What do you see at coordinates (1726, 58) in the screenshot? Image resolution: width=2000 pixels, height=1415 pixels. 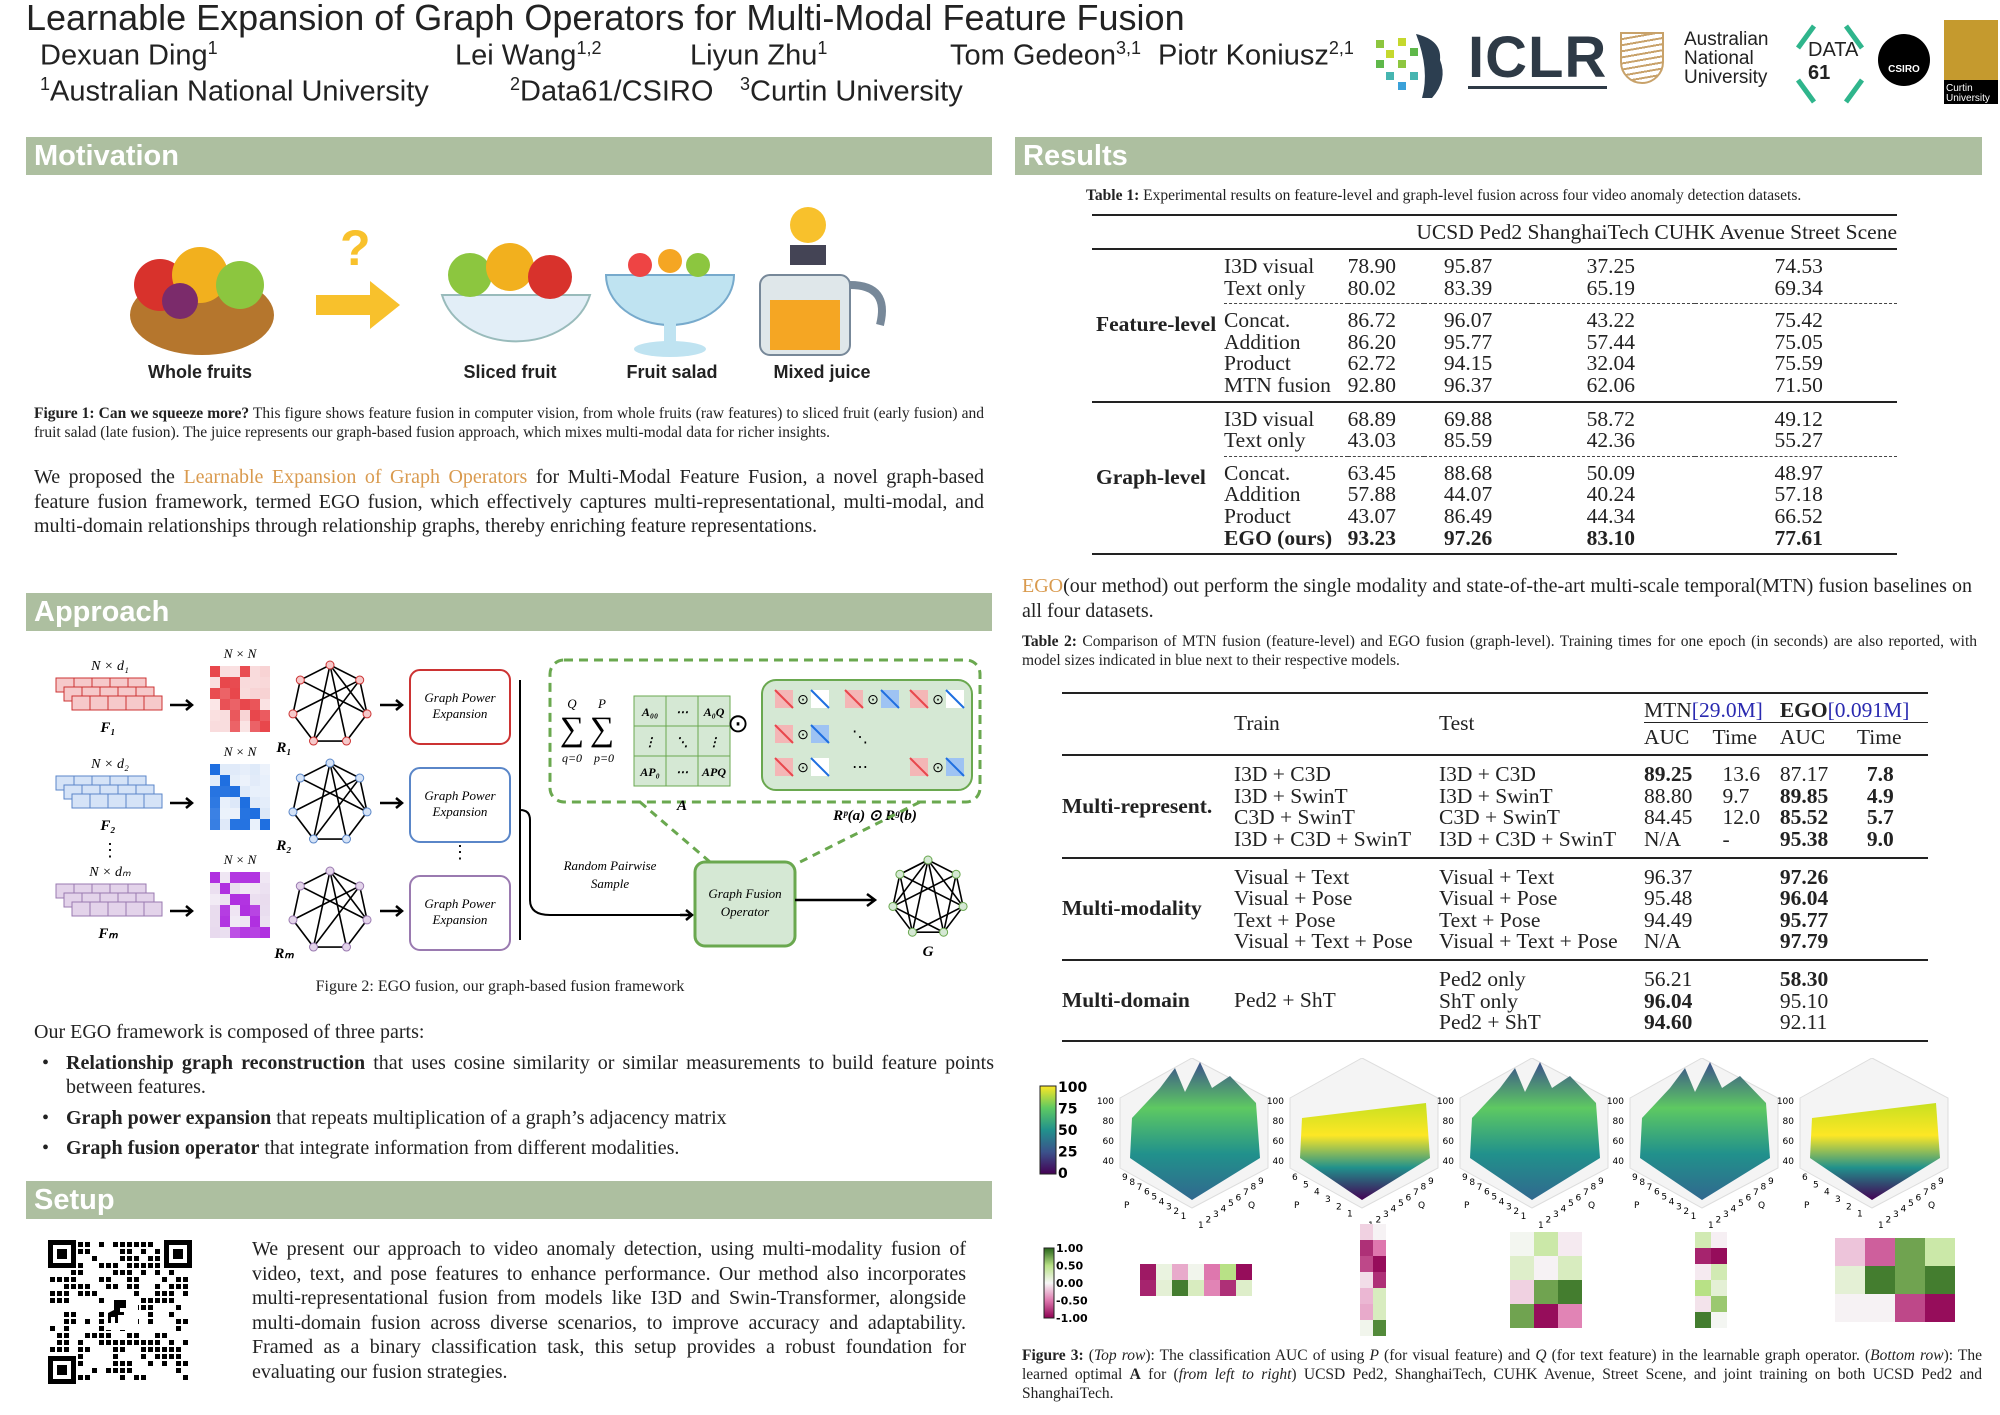 I see `anu-logo: Australian National University` at bounding box center [1726, 58].